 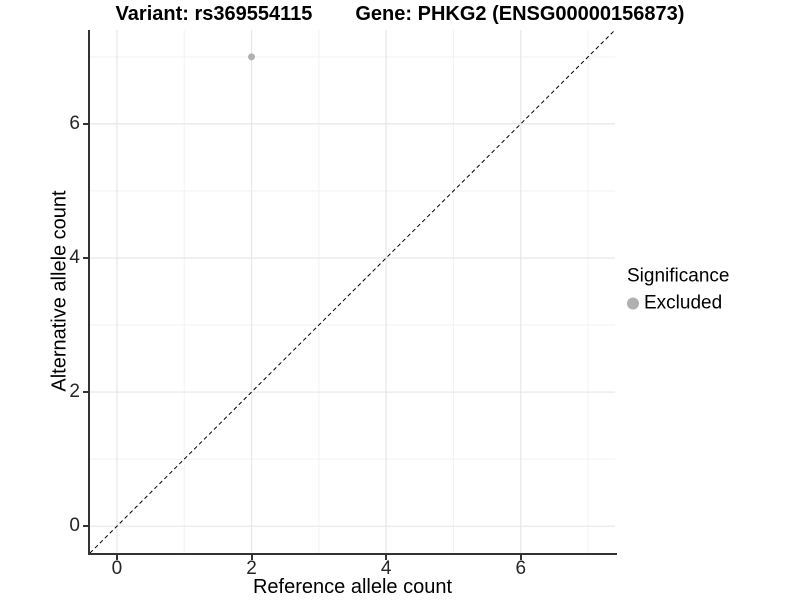 I want to click on x-tick-label: 2, so click(x=251, y=568).